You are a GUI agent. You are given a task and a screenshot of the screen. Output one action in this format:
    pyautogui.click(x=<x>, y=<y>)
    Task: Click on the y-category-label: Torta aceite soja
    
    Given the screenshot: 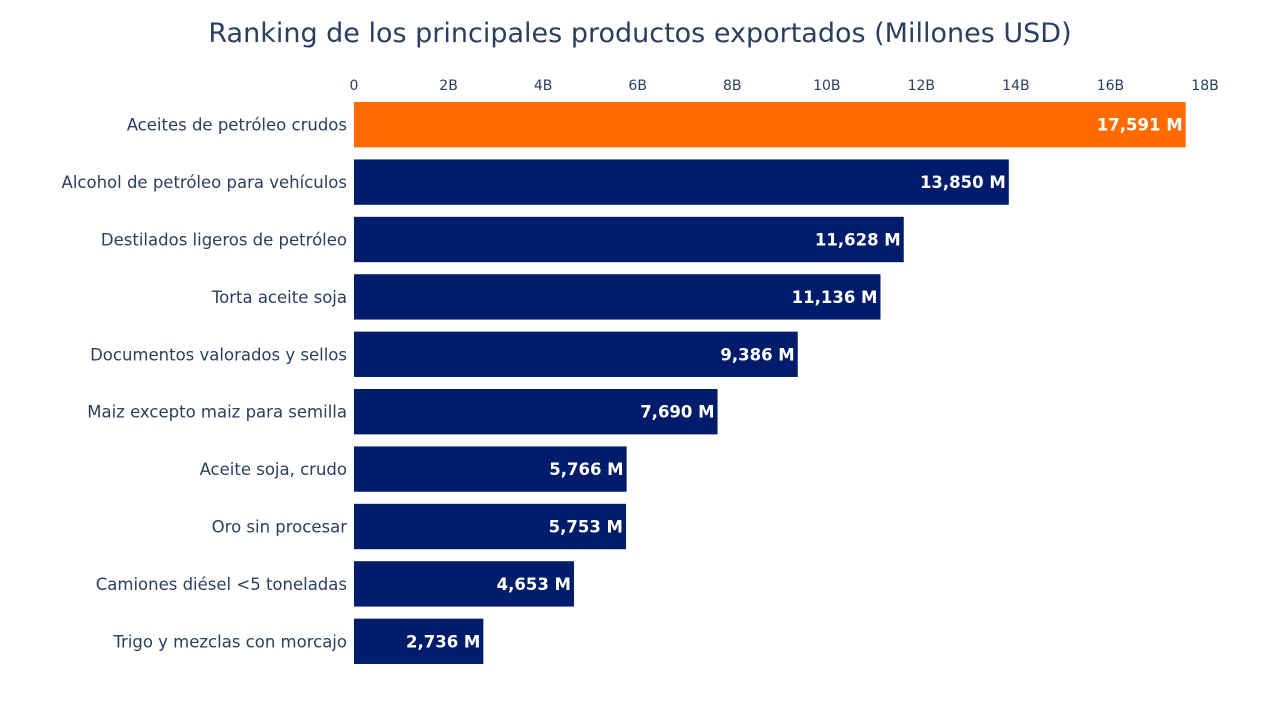 What is the action you would take?
    pyautogui.click(x=279, y=297)
    